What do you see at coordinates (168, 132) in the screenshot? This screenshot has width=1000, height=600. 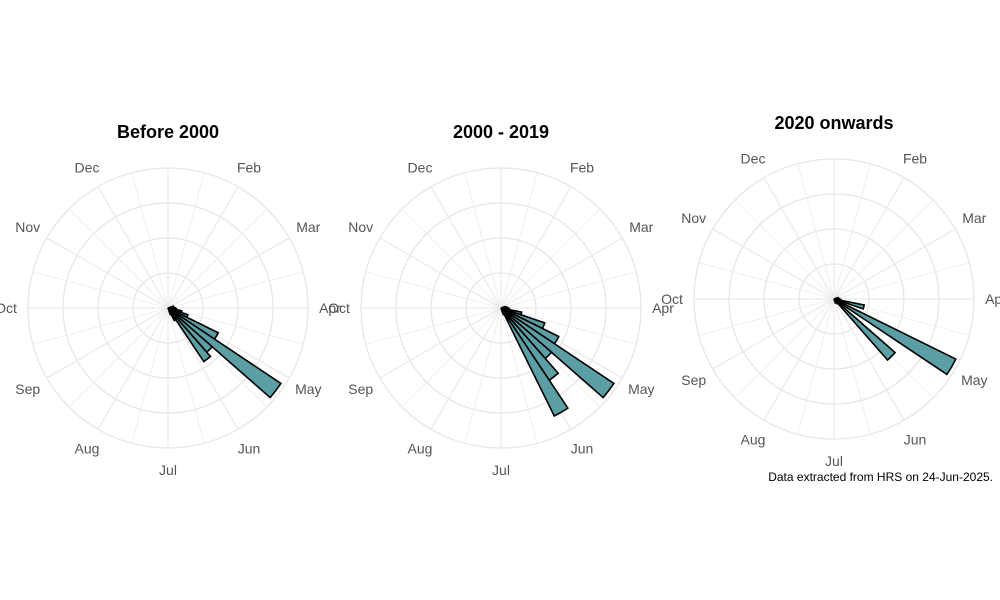 I see `panel-title-1: Before 2000` at bounding box center [168, 132].